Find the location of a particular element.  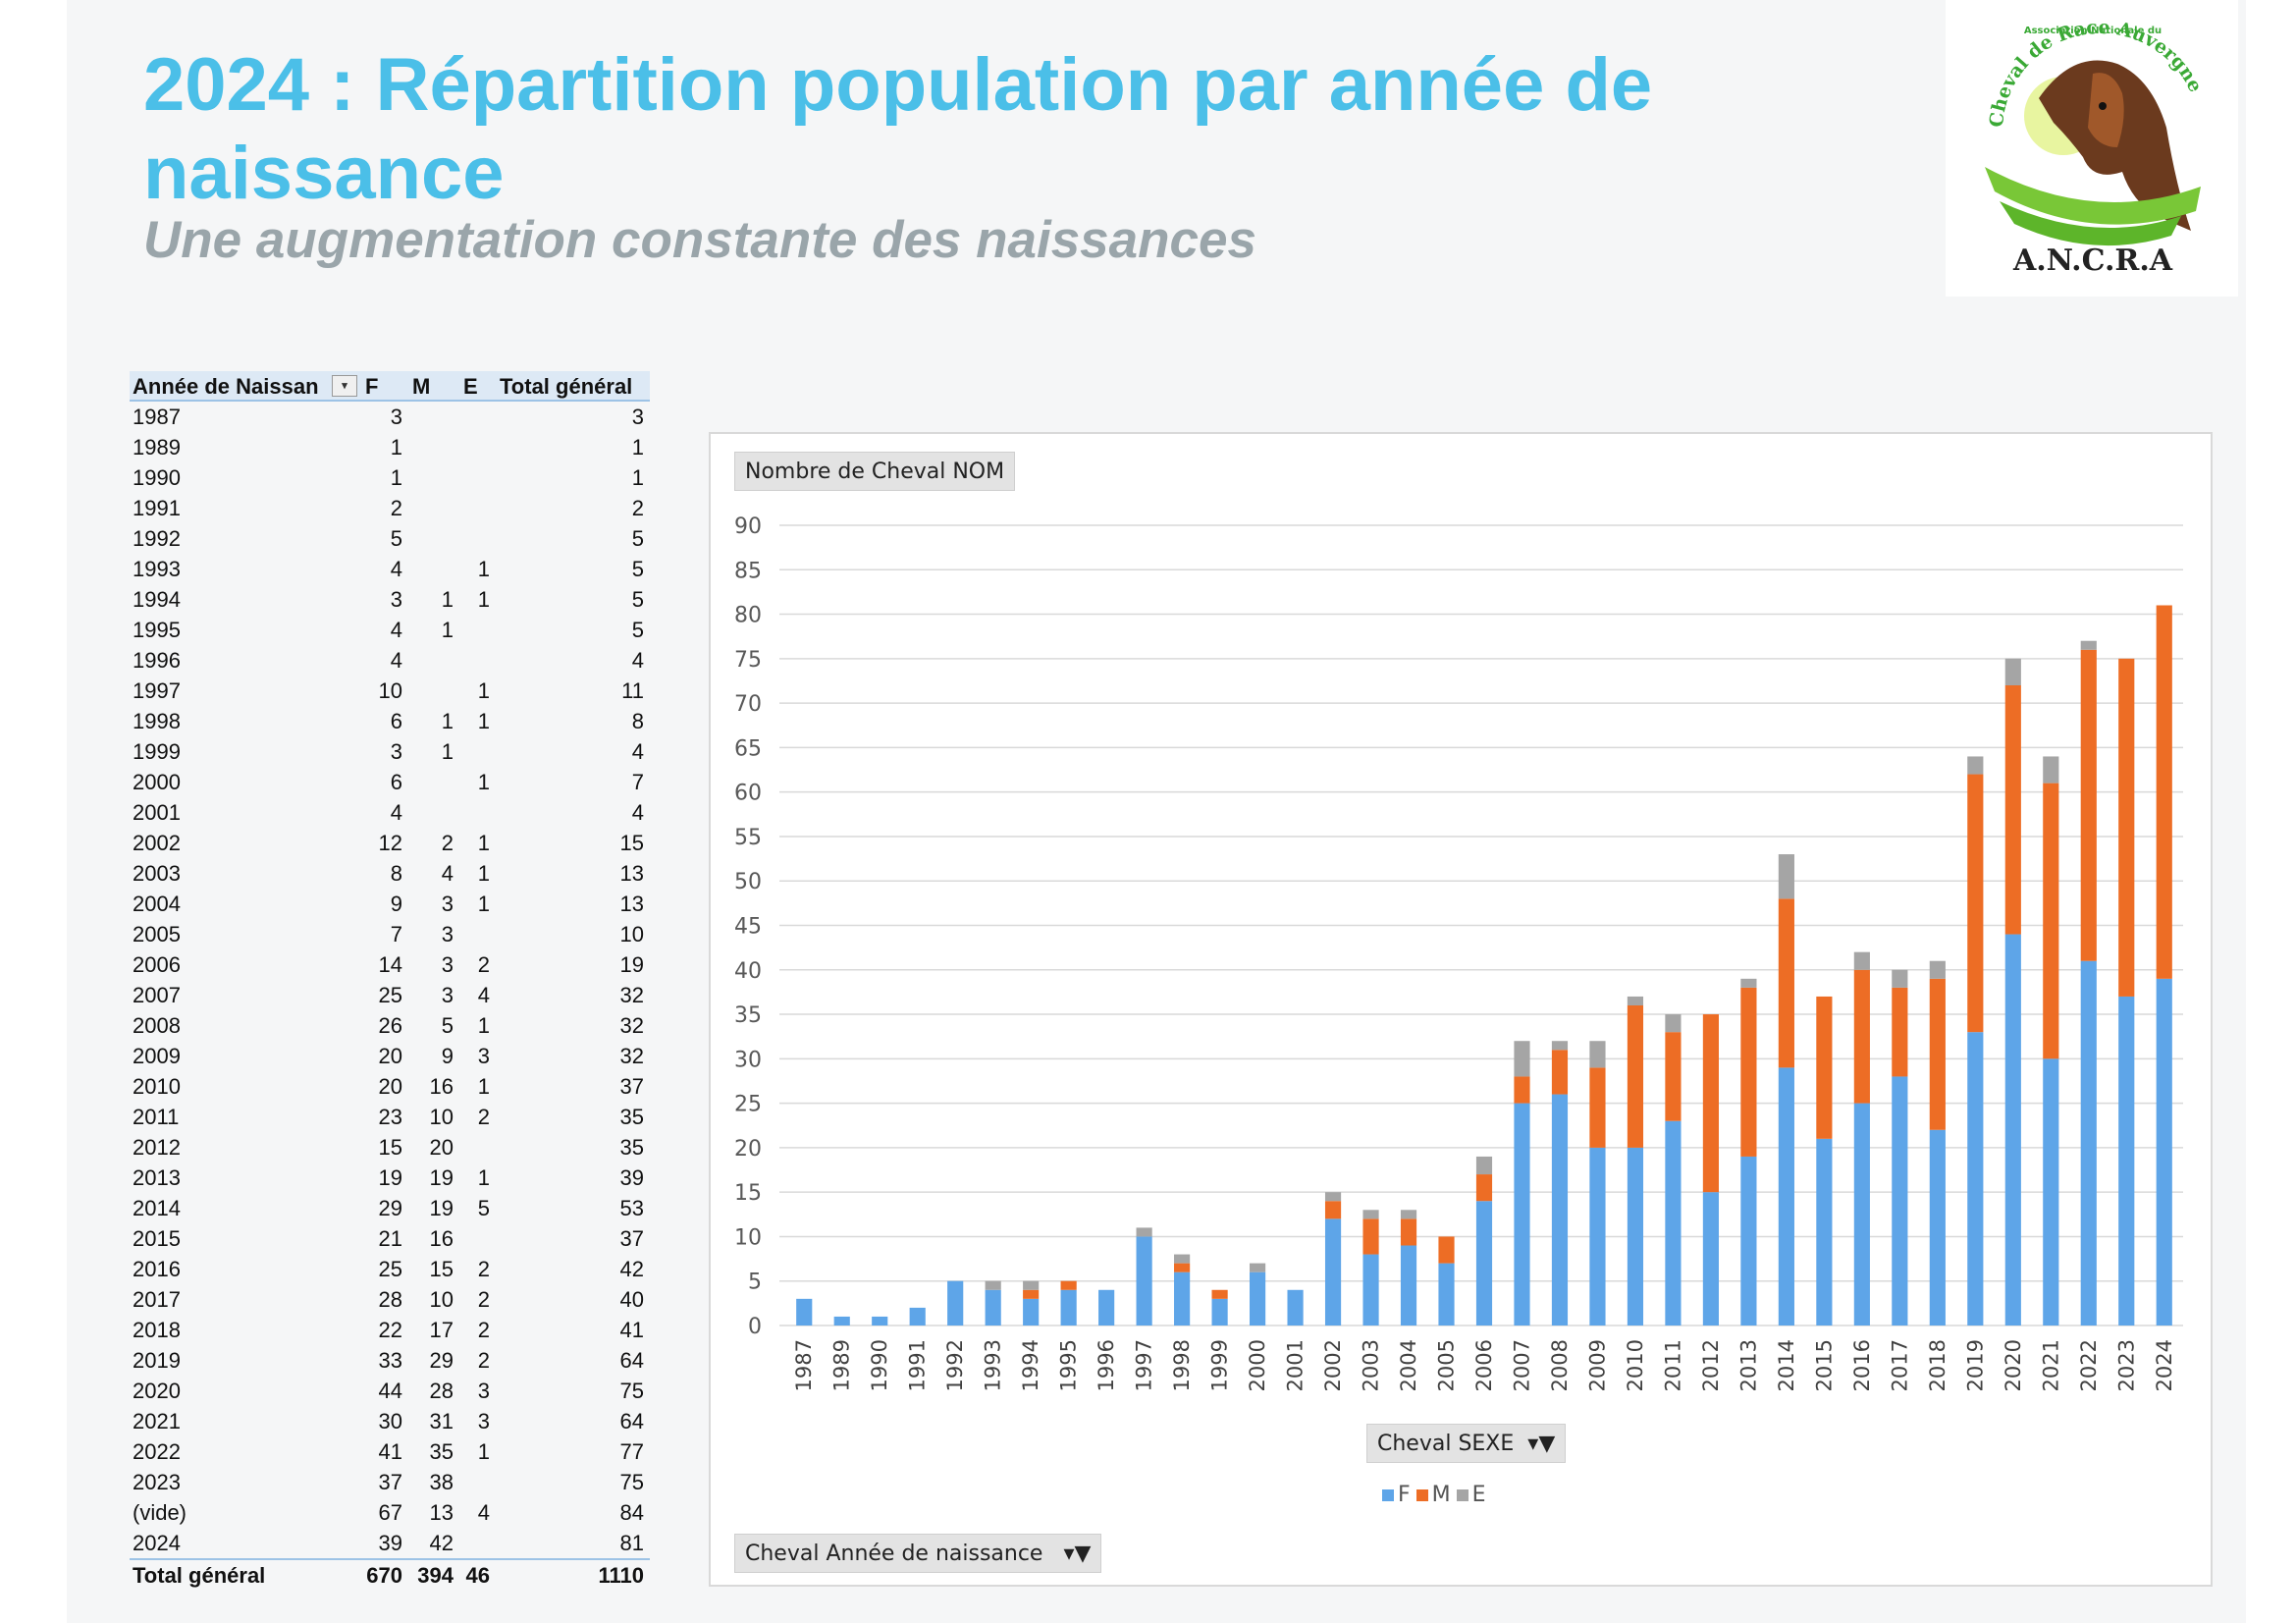

y-tick-label: 15 is located at coordinates (748, 1193).